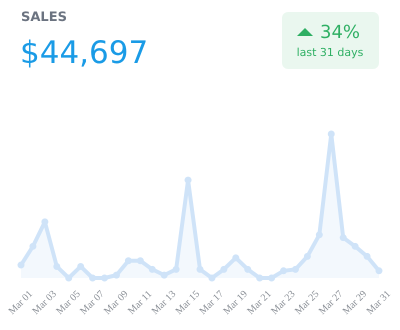  What do you see at coordinates (44, 17) in the screenshot?
I see `chart-title: SALES` at bounding box center [44, 17].